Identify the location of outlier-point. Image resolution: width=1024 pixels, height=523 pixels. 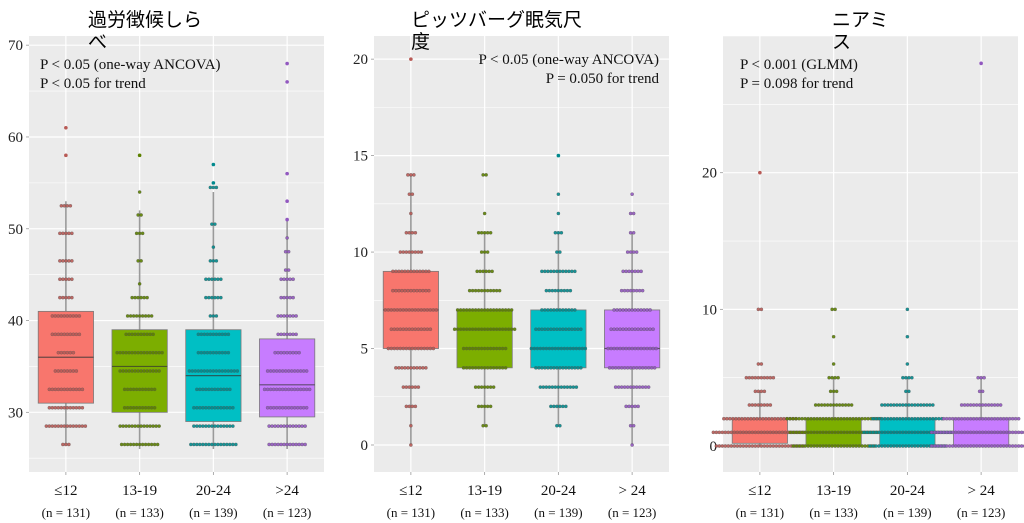
(760, 172).